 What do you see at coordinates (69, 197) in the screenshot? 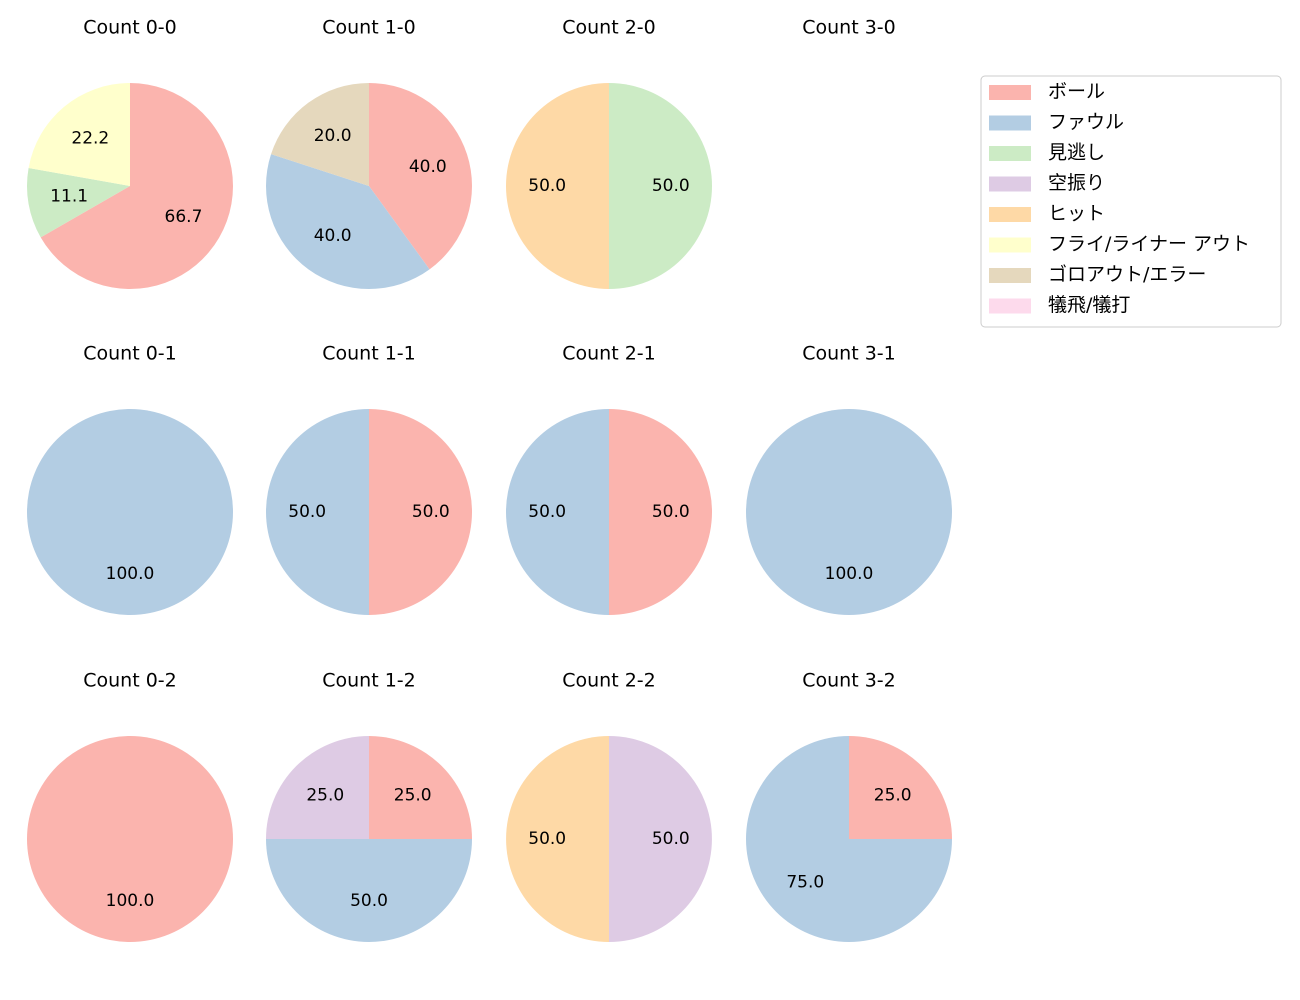
I see `value-label: 11.1` at bounding box center [69, 197].